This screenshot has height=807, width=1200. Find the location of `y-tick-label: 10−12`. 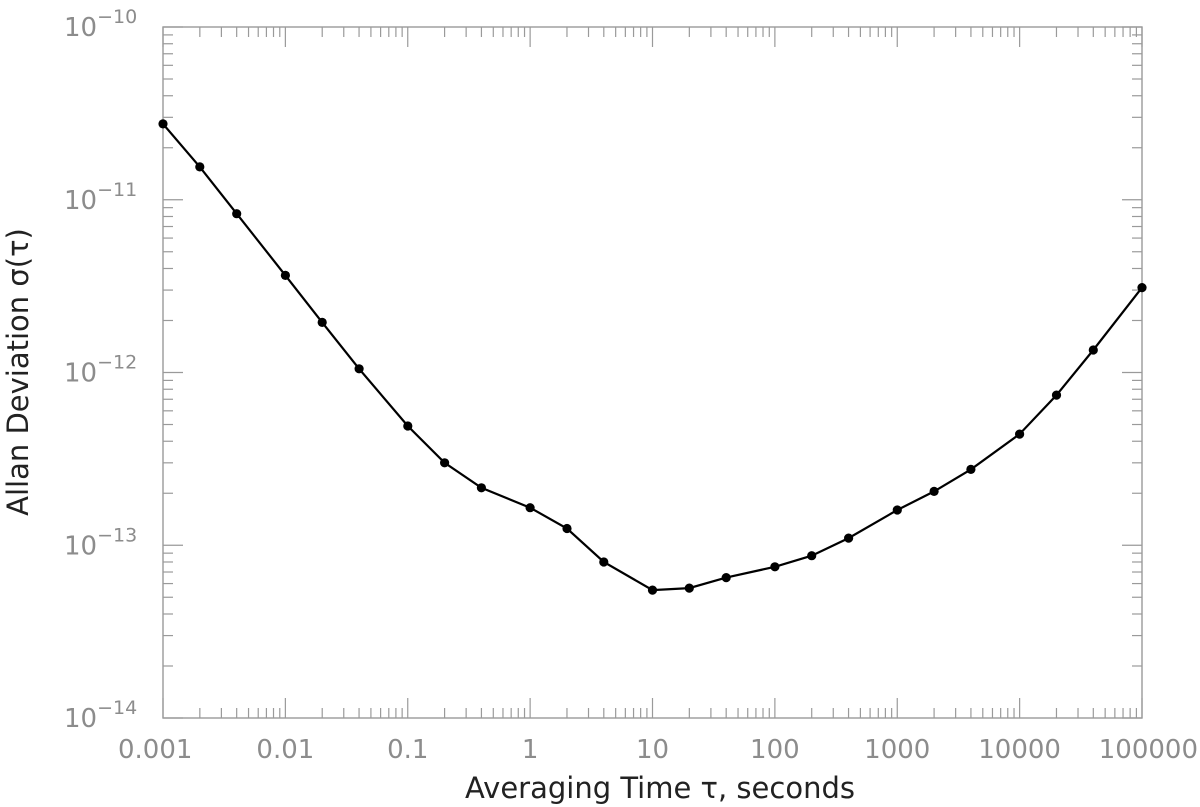

y-tick-label: 10−12 is located at coordinates (100, 370).